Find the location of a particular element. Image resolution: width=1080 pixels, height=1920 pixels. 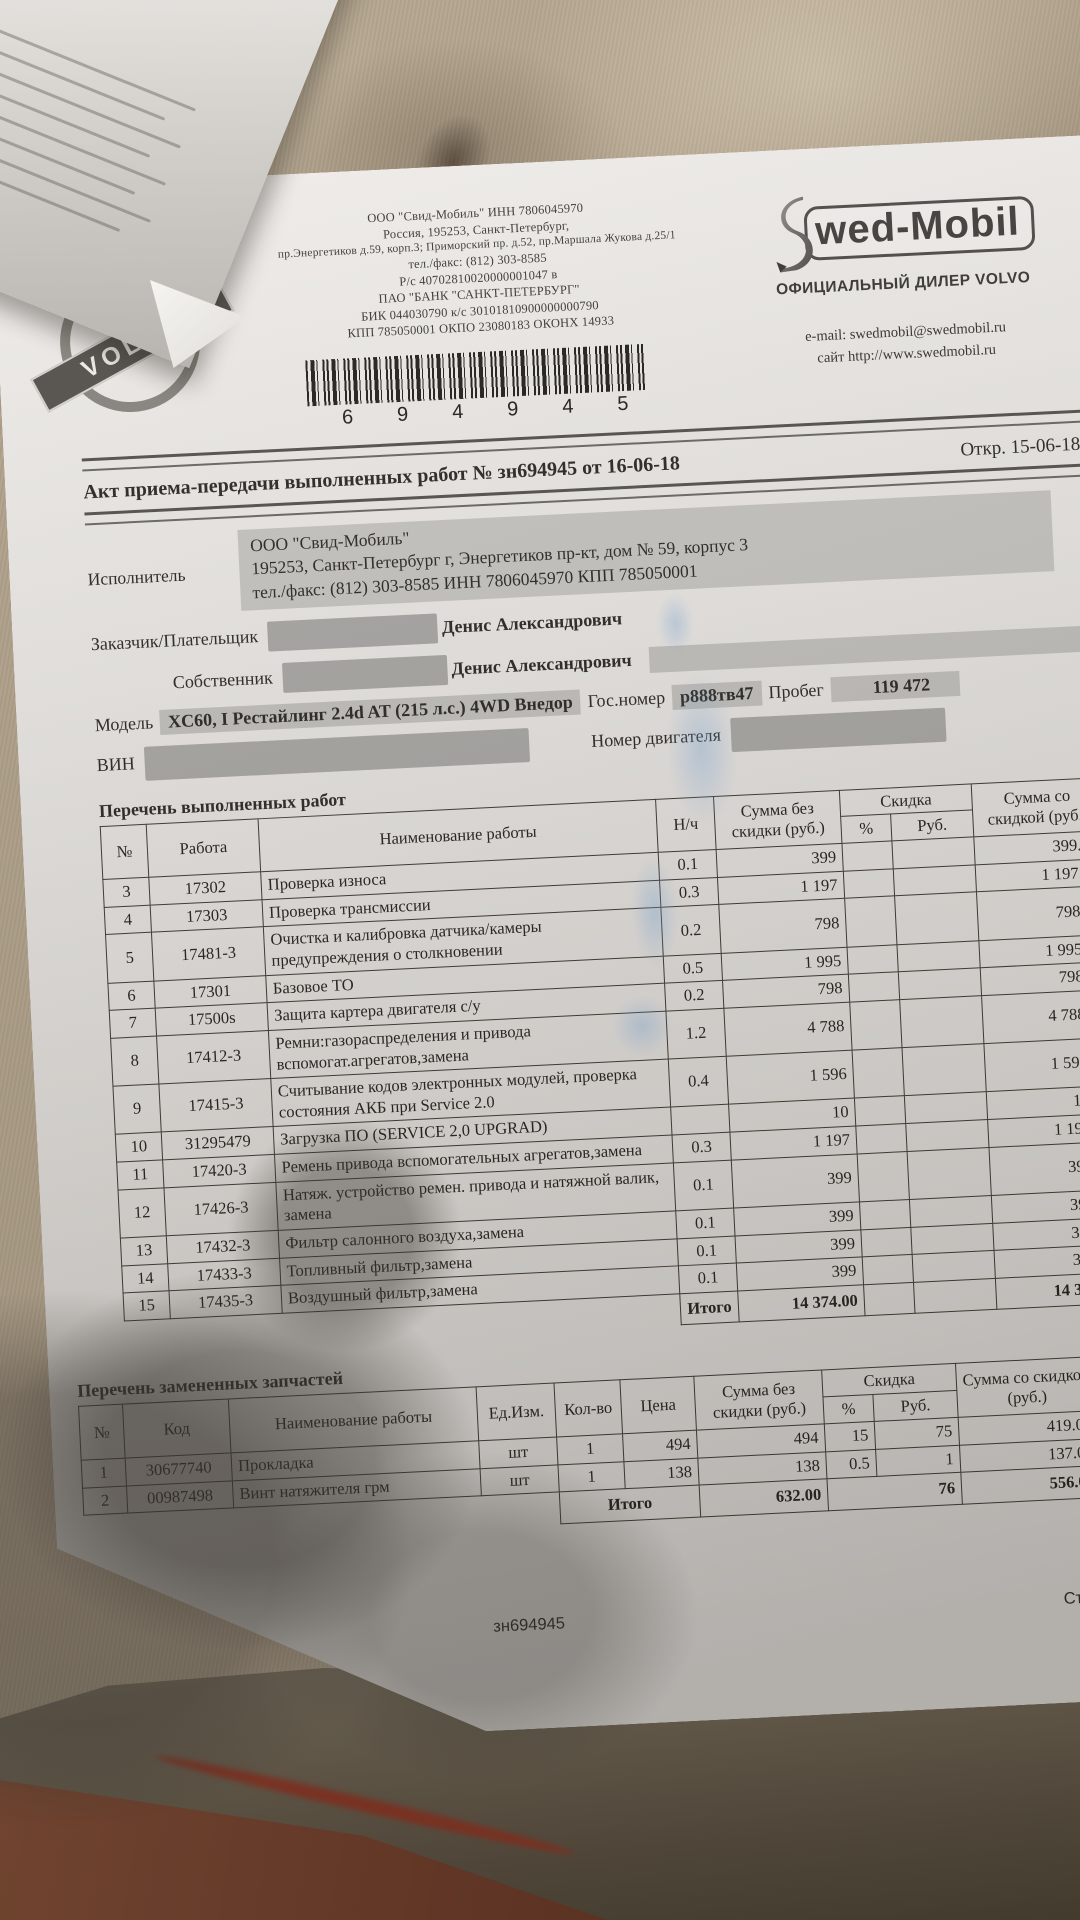

s-glyph-icon is located at coordinates (792, 234).